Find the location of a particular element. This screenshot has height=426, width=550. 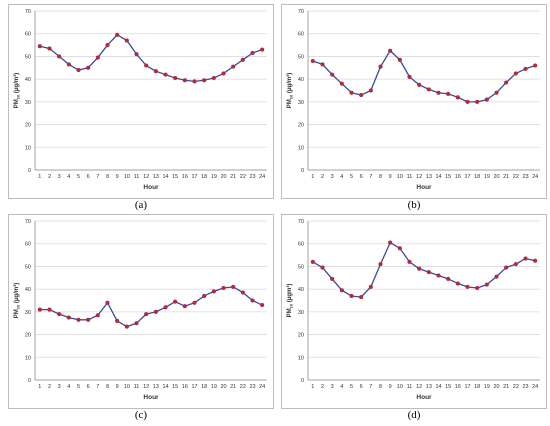

x-tick-label: 9 is located at coordinates (390, 177).